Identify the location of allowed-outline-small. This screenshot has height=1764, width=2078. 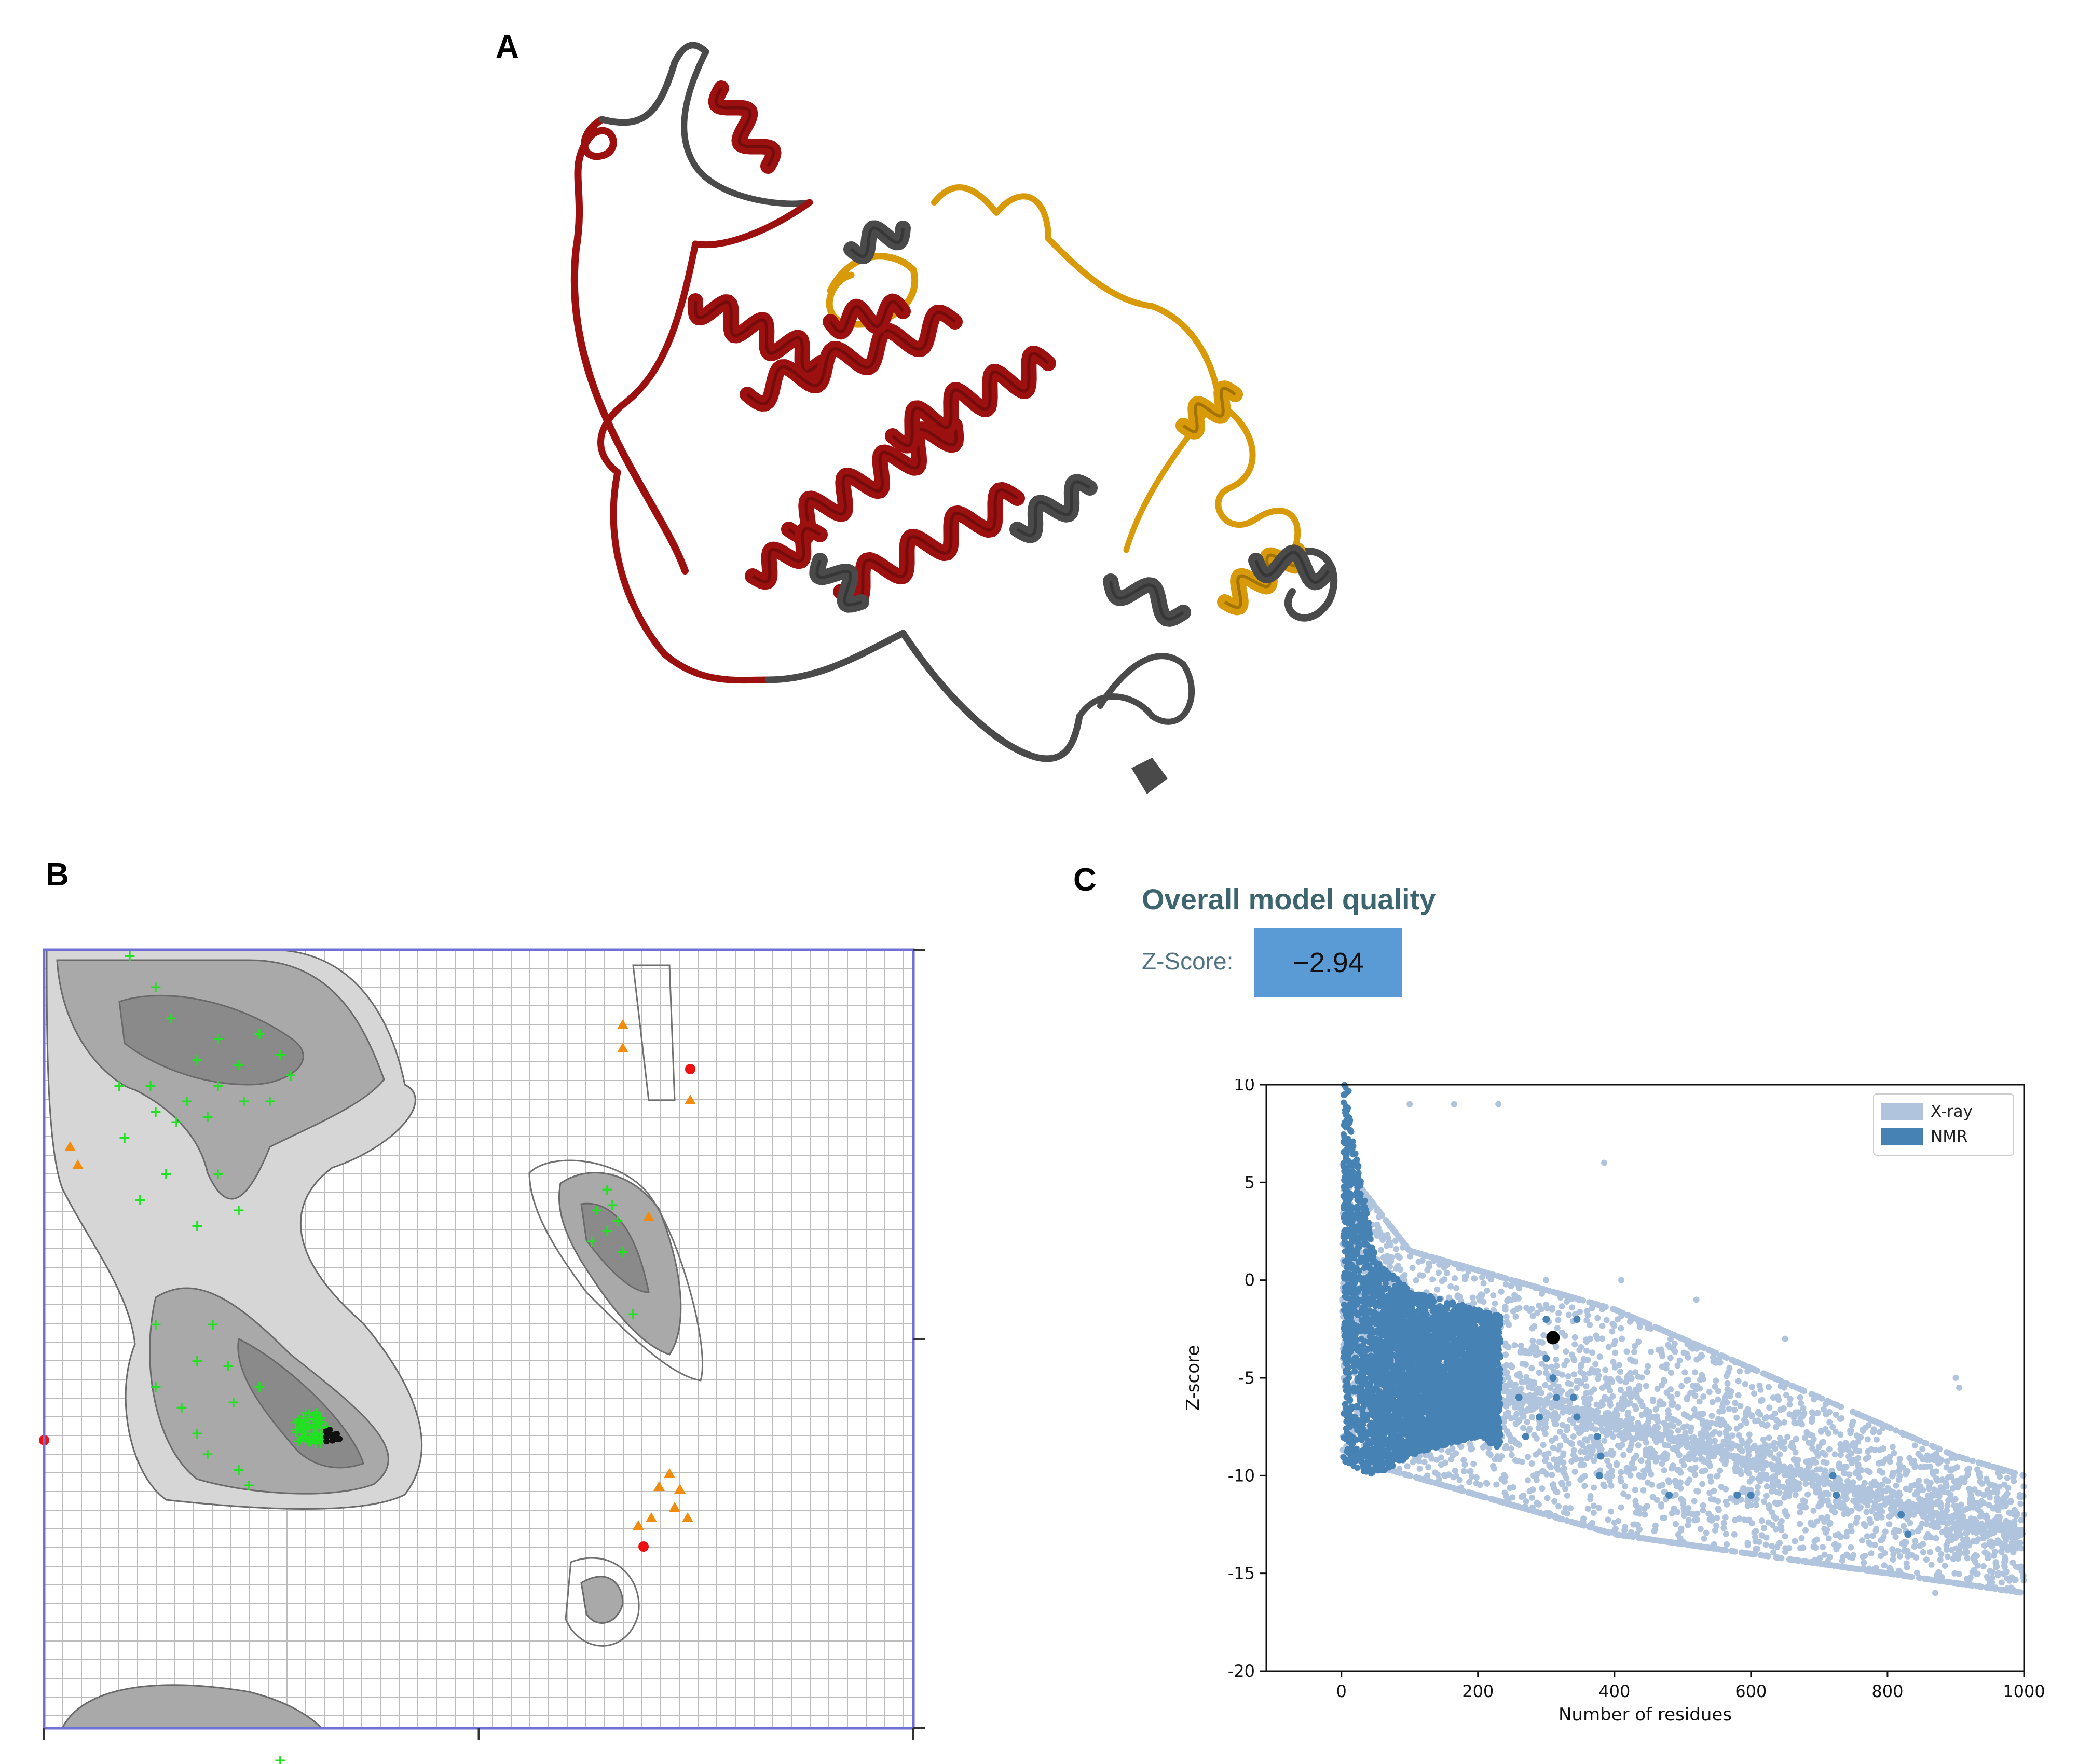
(603, 1602).